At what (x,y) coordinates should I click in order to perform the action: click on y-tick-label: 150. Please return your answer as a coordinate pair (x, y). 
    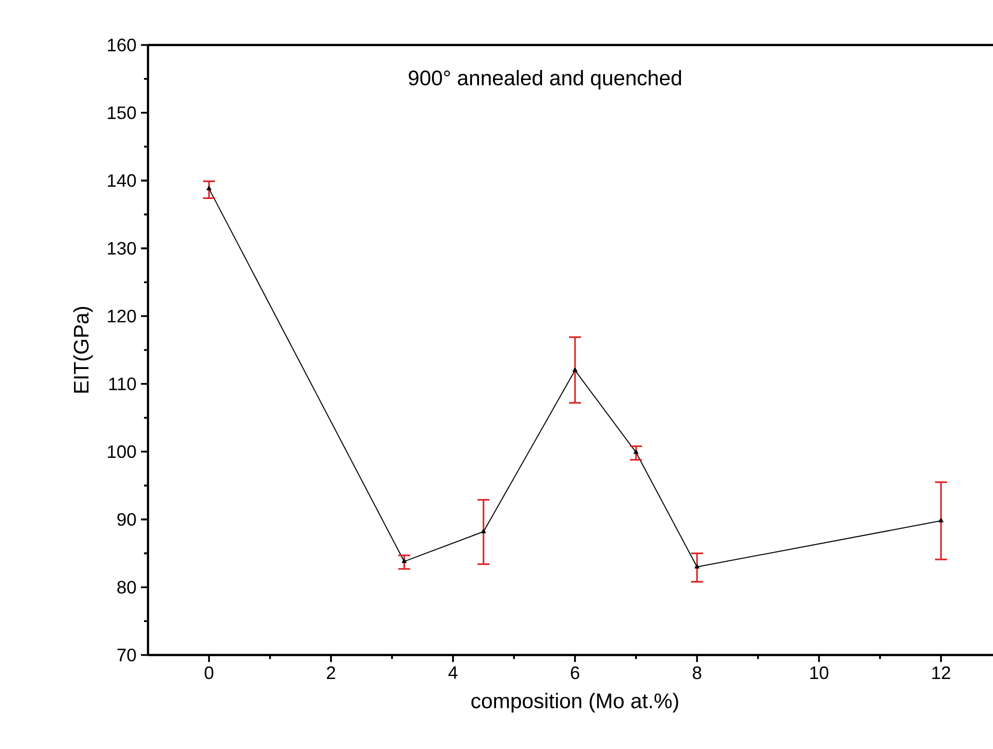
    Looking at the image, I should click on (122, 113).